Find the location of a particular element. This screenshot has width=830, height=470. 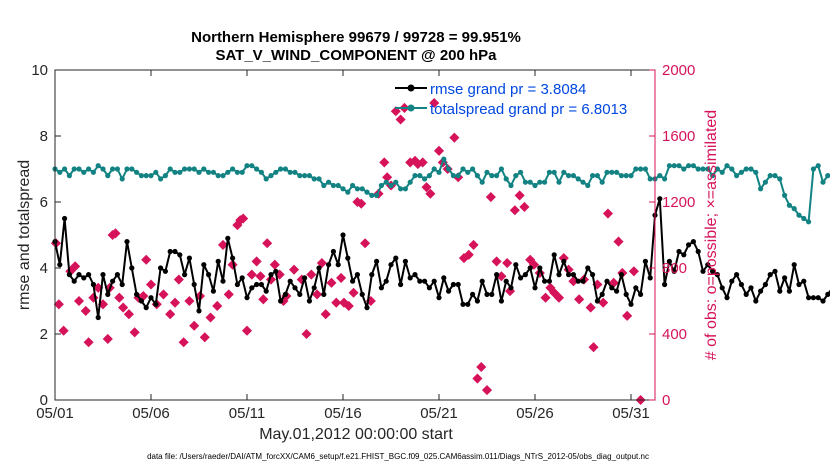

y-axis-label: rmse and totalspread is located at coordinates (24, 235).